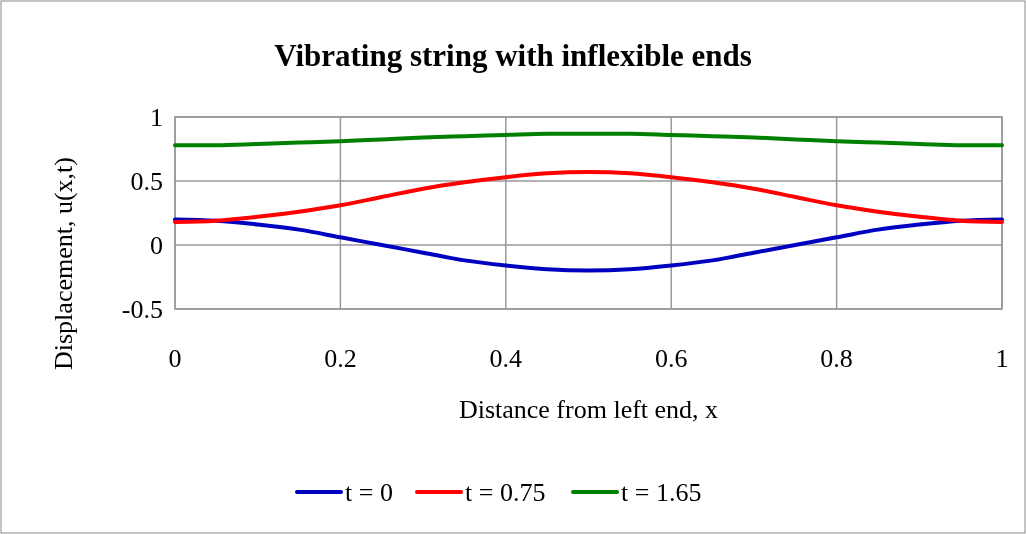 Image resolution: width=1026 pixels, height=534 pixels. What do you see at coordinates (340, 358) in the screenshot?
I see `x-tick-label: 0.2` at bounding box center [340, 358].